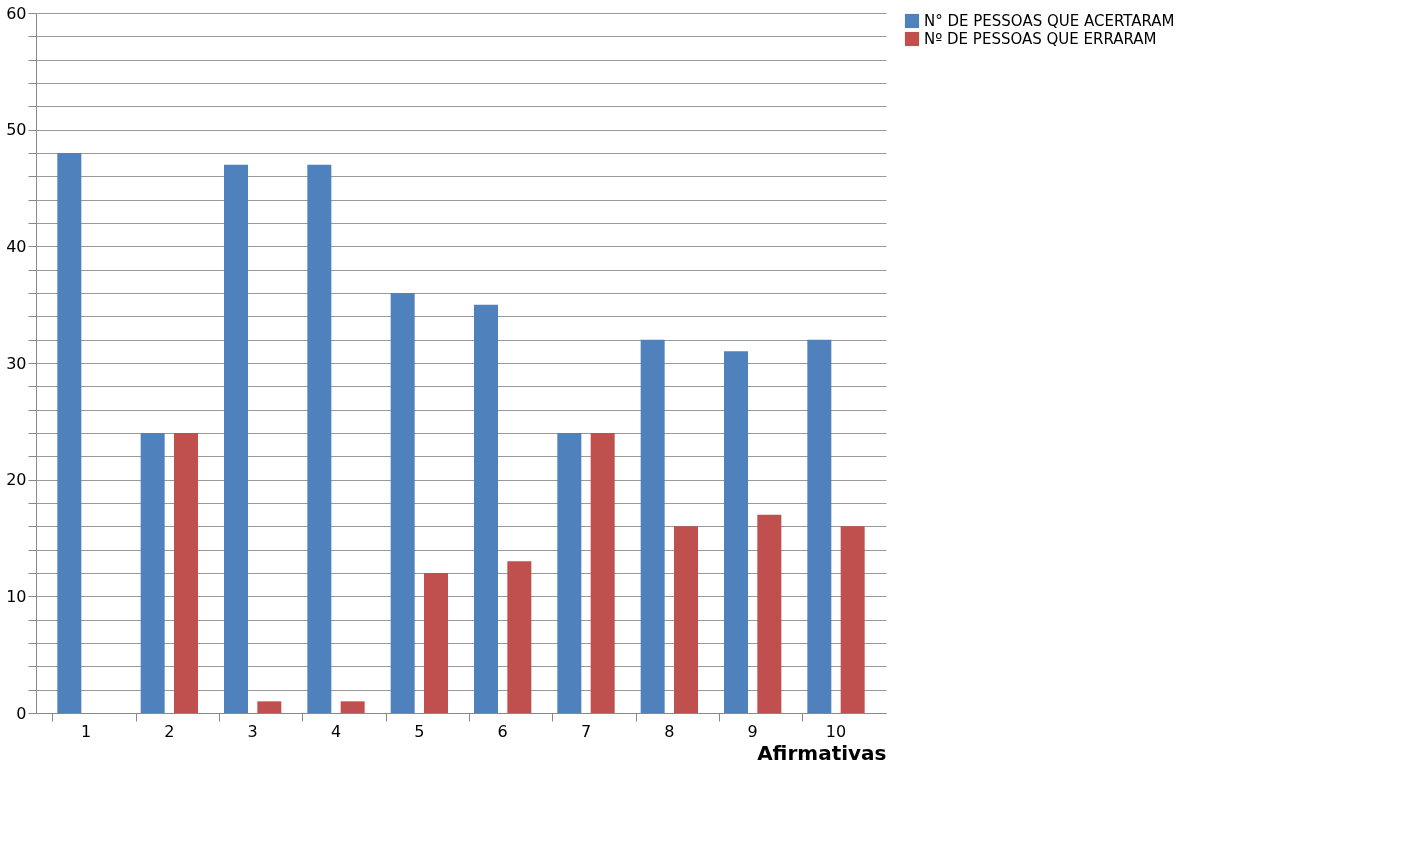  Describe the element at coordinates (16, 246) in the screenshot. I see `y-tick-label: 40` at that location.